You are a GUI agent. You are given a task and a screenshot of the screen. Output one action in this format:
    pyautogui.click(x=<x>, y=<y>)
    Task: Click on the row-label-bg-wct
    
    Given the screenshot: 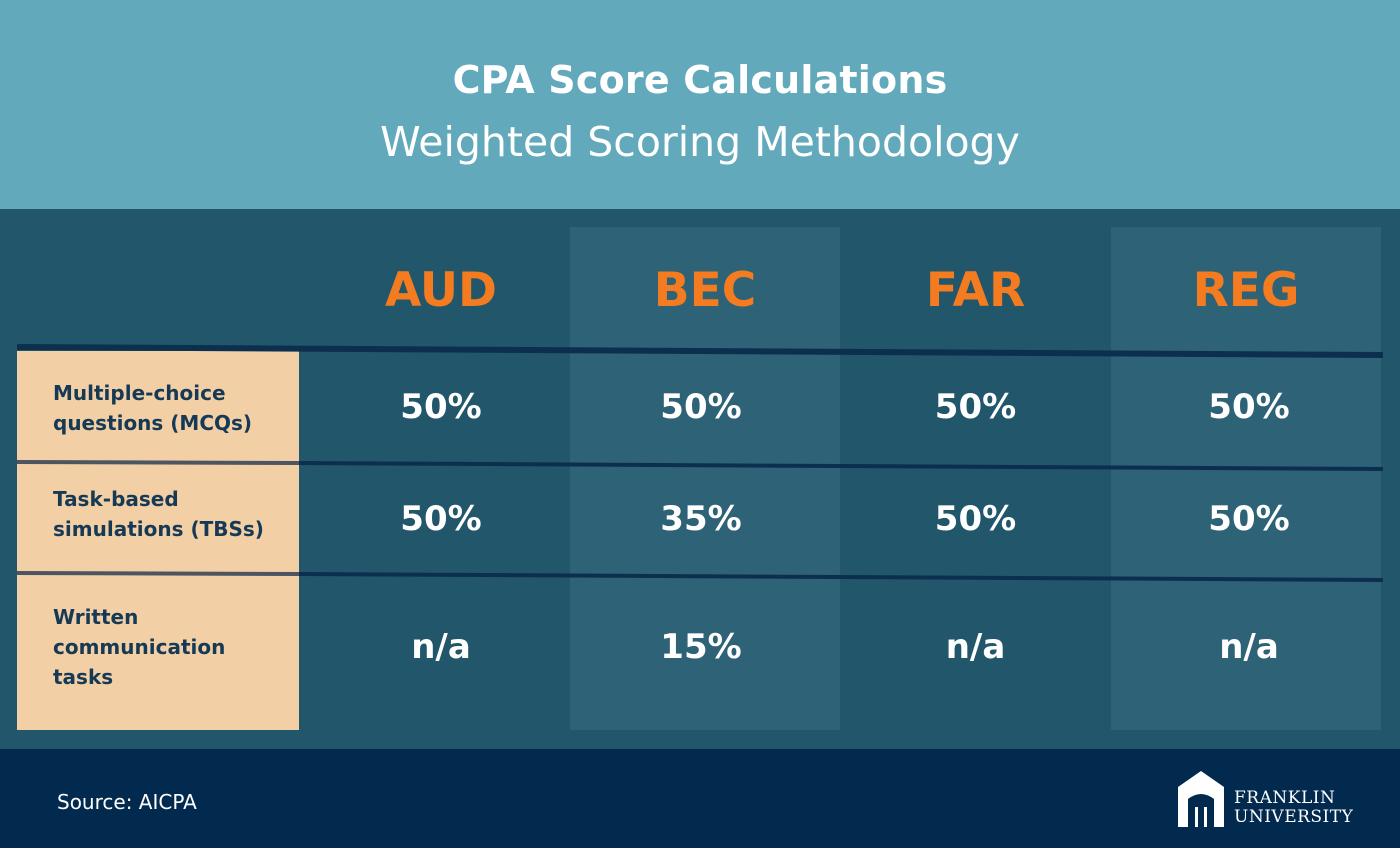 What is the action you would take?
    pyautogui.click(x=158, y=652)
    